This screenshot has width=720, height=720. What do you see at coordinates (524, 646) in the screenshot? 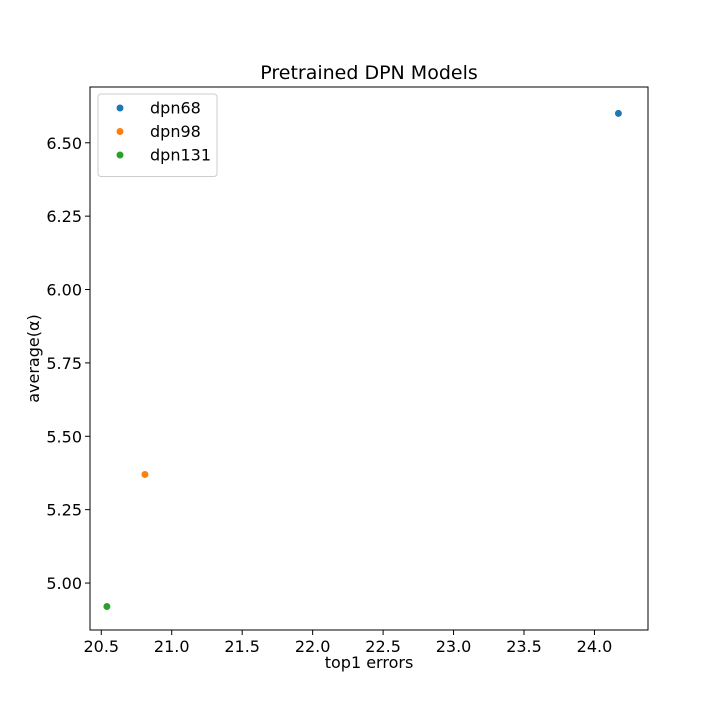
I see `x-tick-label: 23.5` at bounding box center [524, 646].